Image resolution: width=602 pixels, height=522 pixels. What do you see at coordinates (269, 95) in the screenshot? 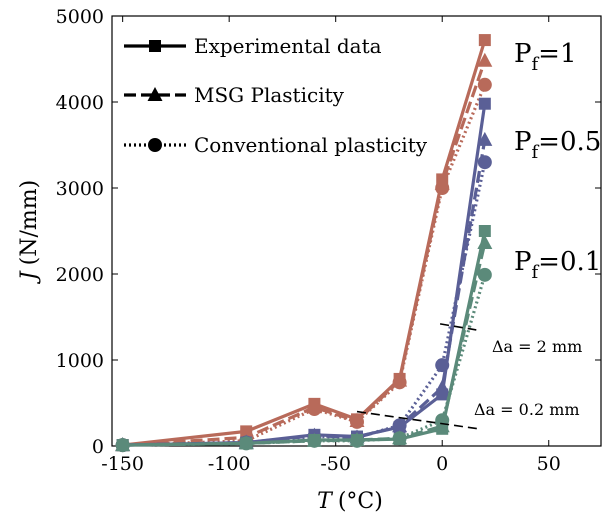
I see `legend-label: MSG Plasticity` at bounding box center [269, 95].